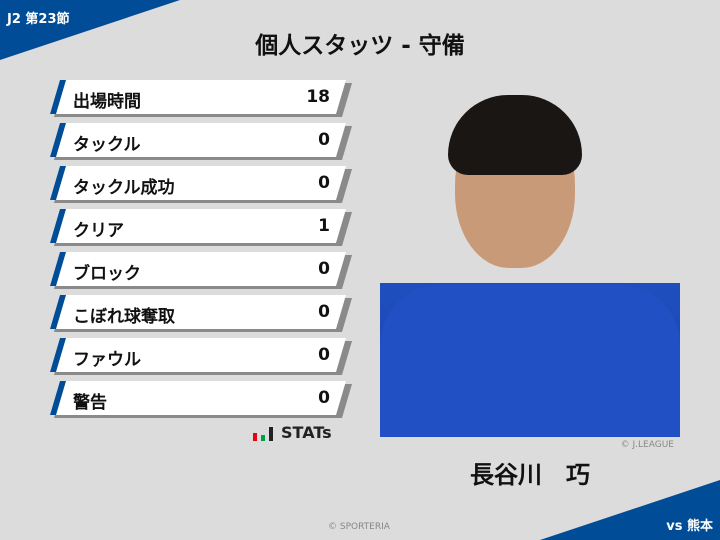 Image resolution: width=720 pixels, height=540 pixels. I want to click on stat-value: 18, so click(318, 97).